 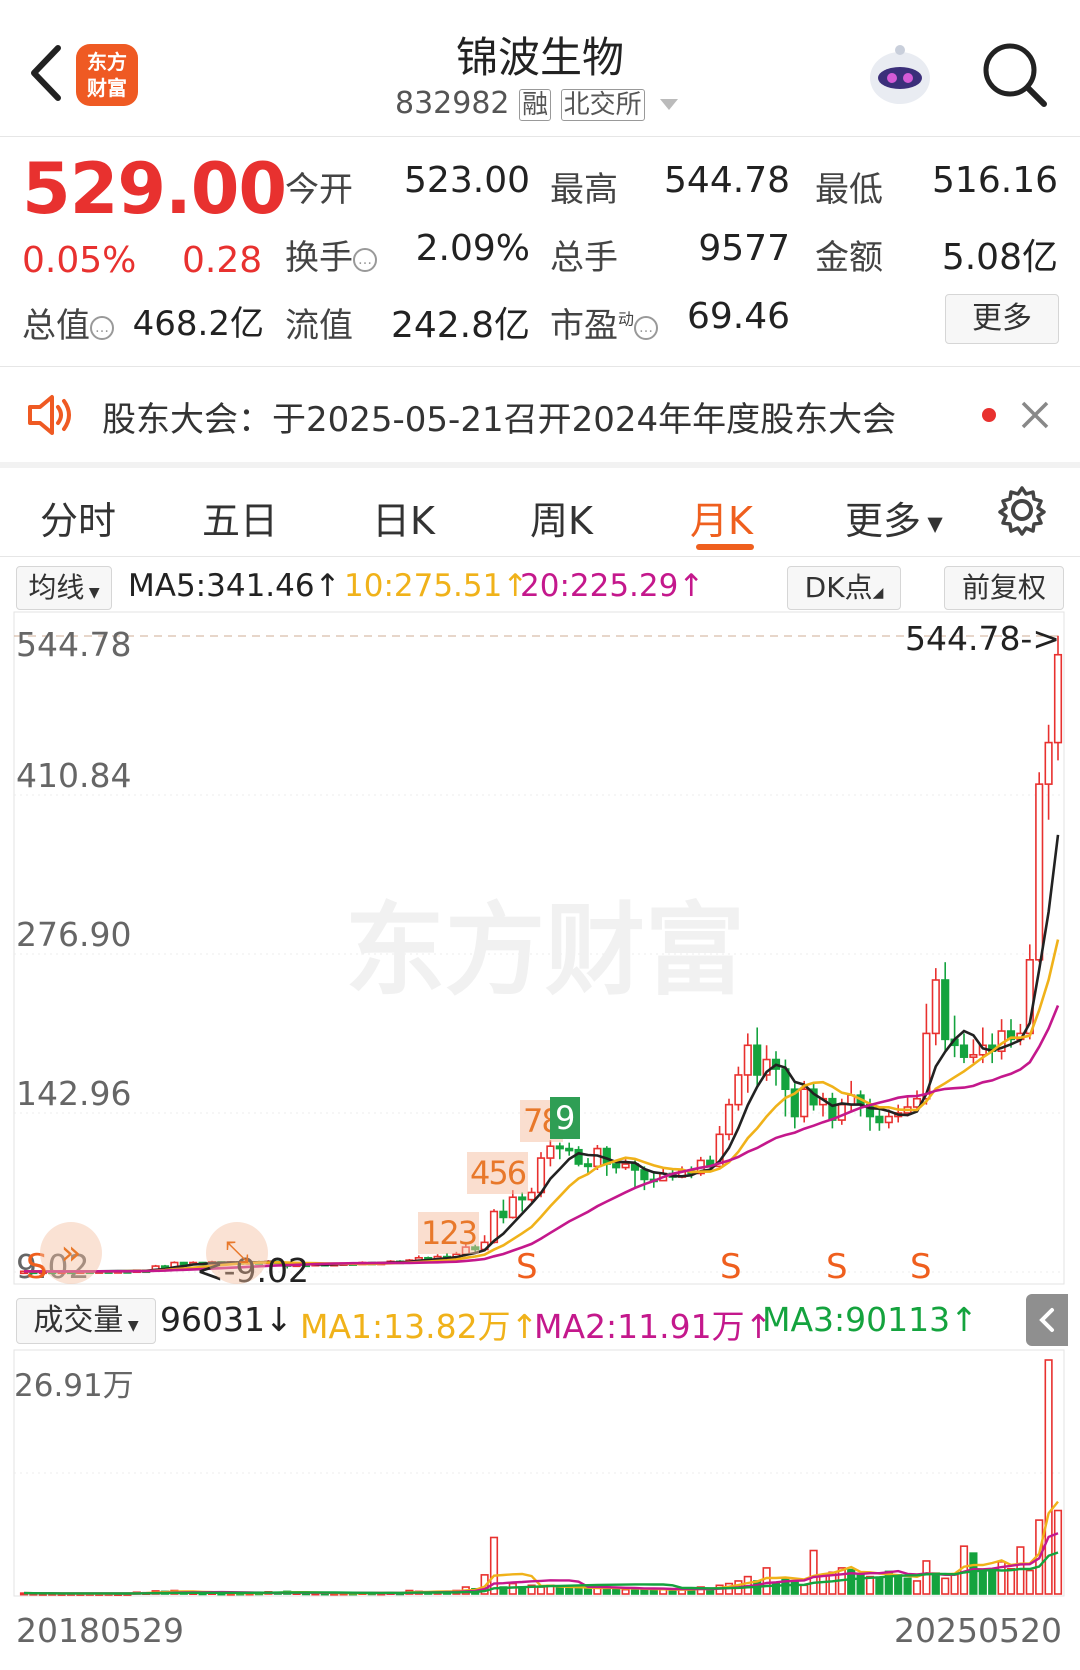 What do you see at coordinates (1015, 75) in the screenshot?
I see `search-icon` at bounding box center [1015, 75].